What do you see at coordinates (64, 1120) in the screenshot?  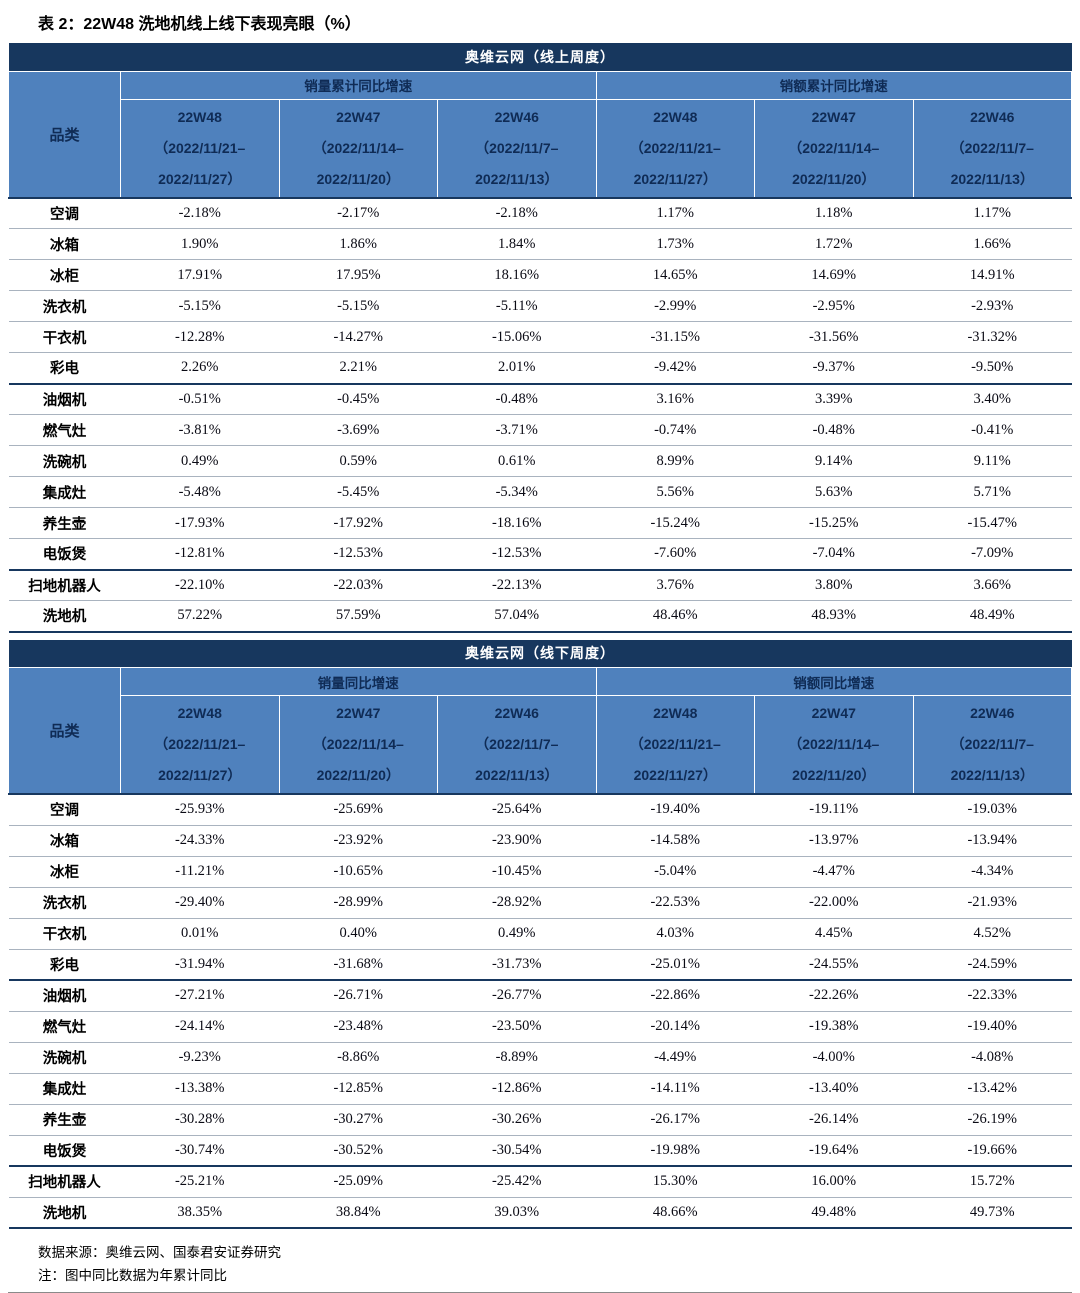 I see `category-cell: 养生壶` at bounding box center [64, 1120].